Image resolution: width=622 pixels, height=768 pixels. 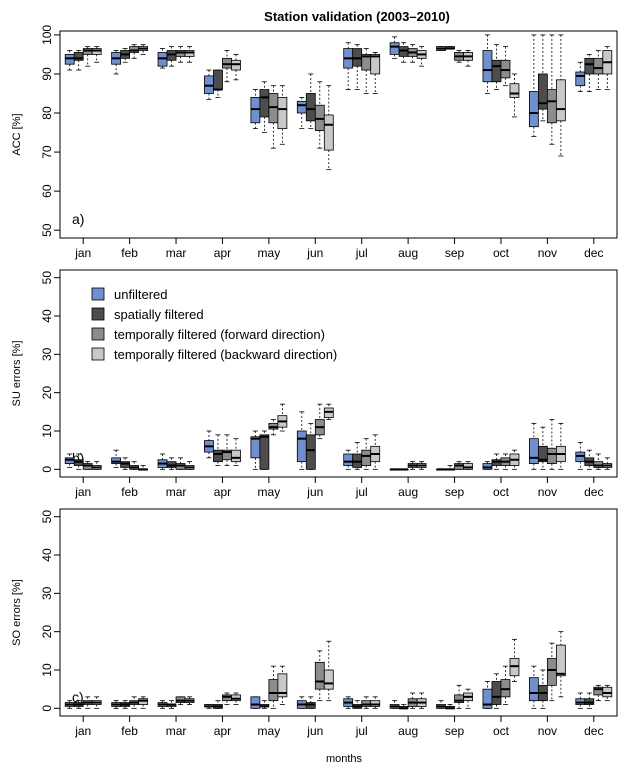 What do you see at coordinates (301, 440) in the screenshot?
I see `box-unfiltered-jun` at bounding box center [301, 440].